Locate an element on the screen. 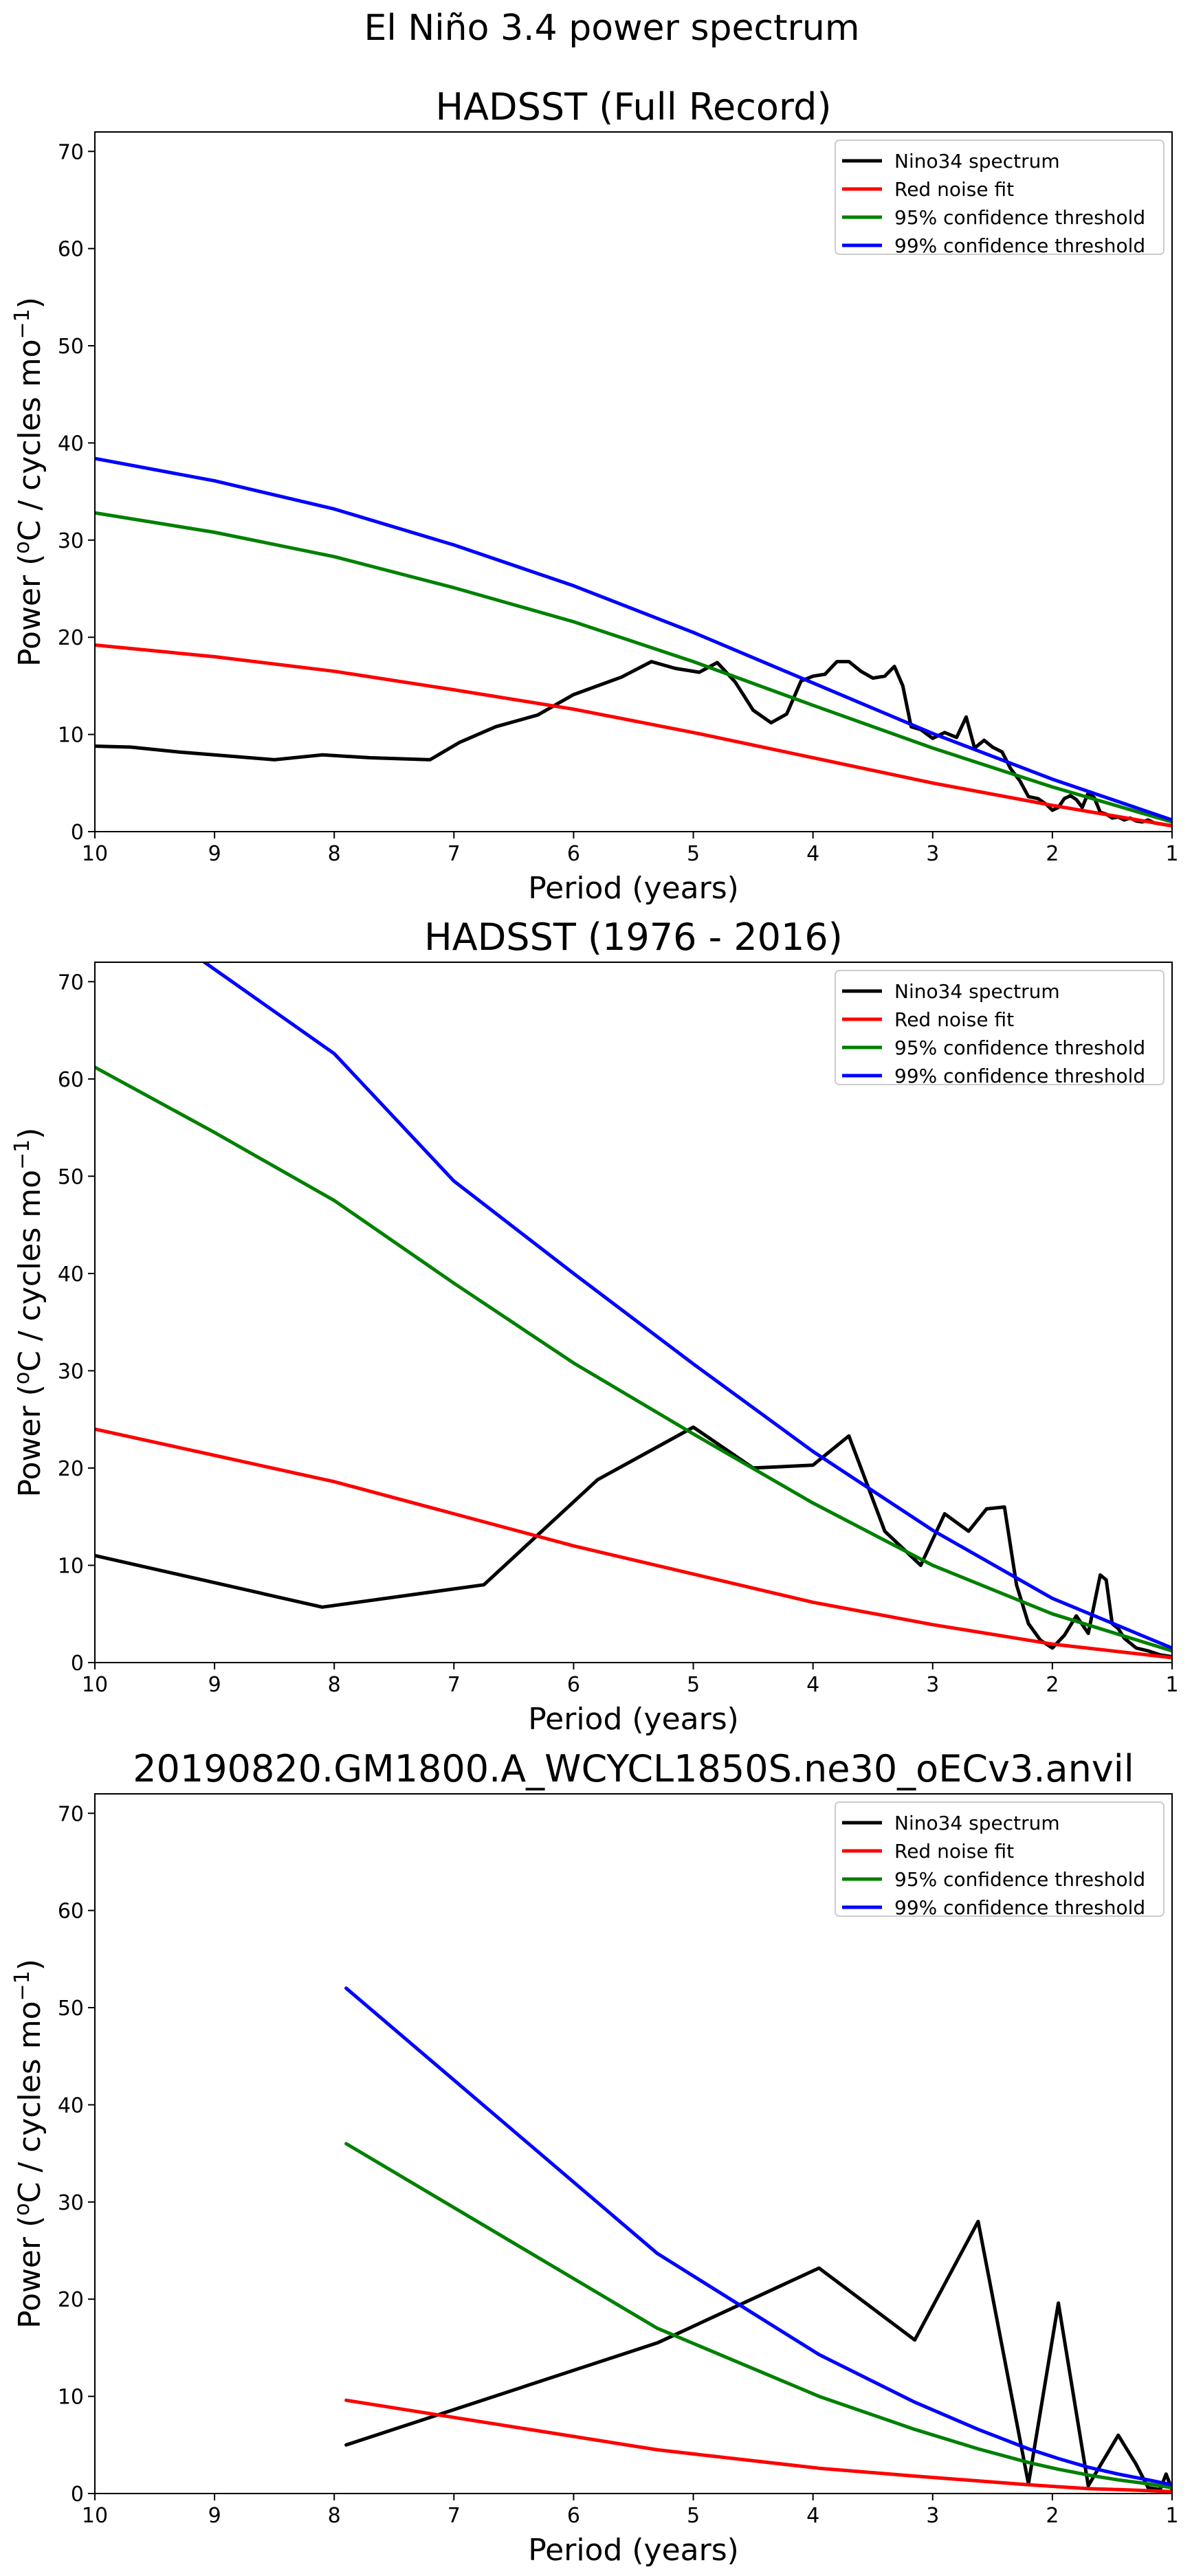  series-lines is located at coordinates (633, 642).